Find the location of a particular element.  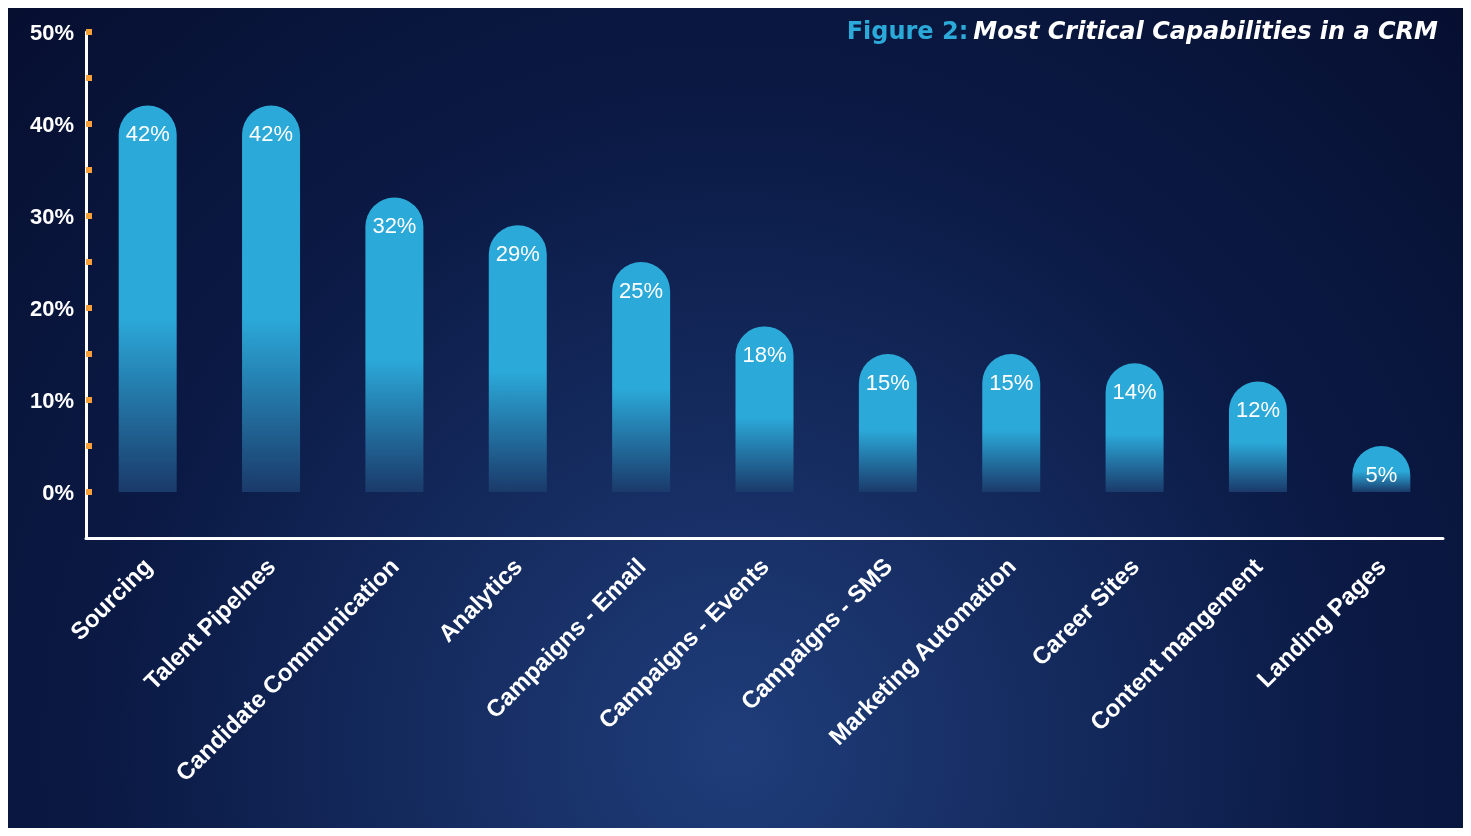

data-label: 25% is located at coordinates (641, 290).